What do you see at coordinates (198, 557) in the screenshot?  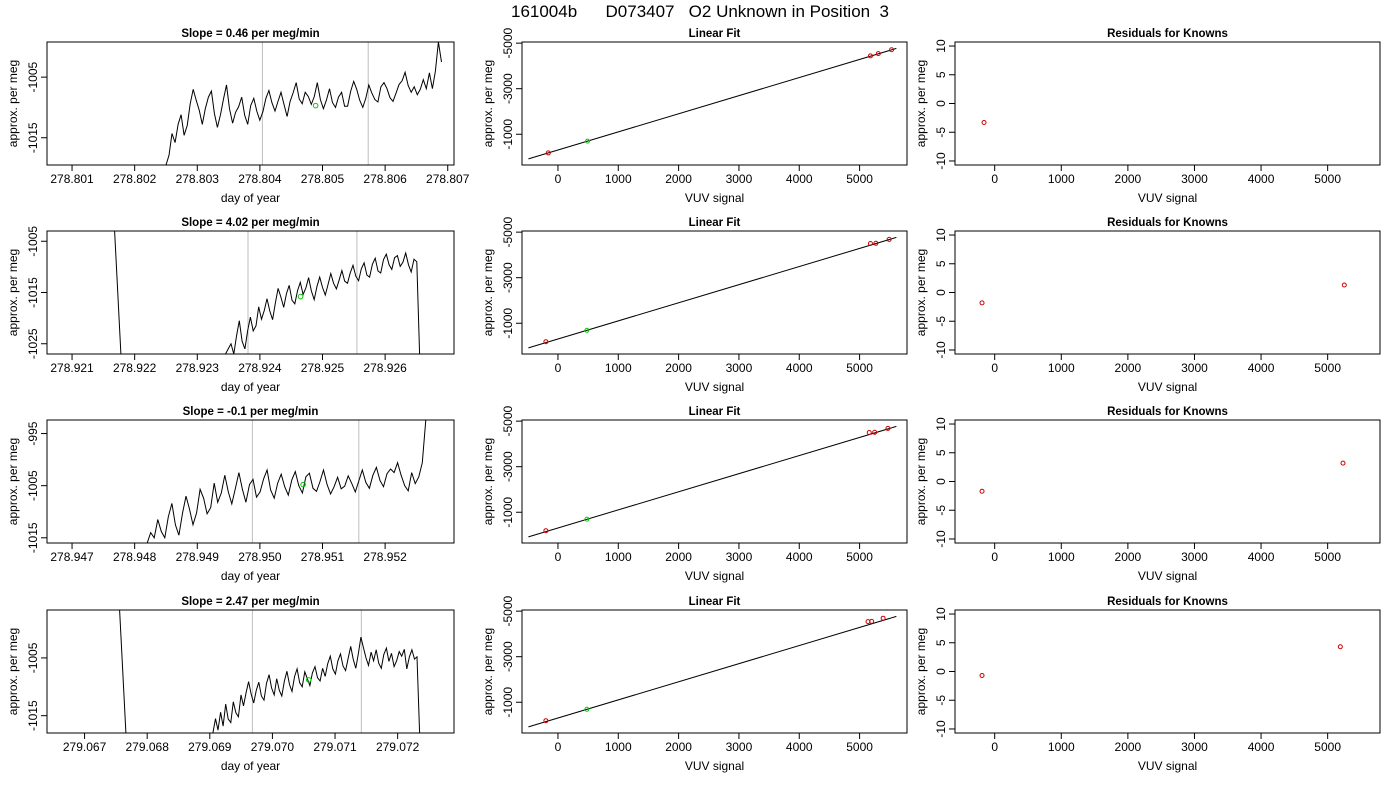 I see `x-tick-label: 278.949` at bounding box center [198, 557].